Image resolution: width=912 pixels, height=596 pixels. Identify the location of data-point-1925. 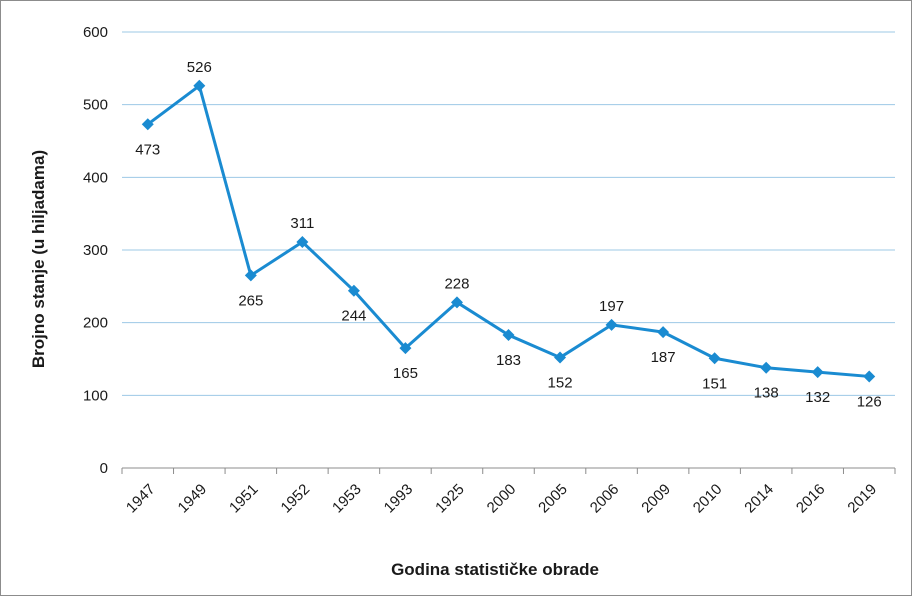
(456, 302).